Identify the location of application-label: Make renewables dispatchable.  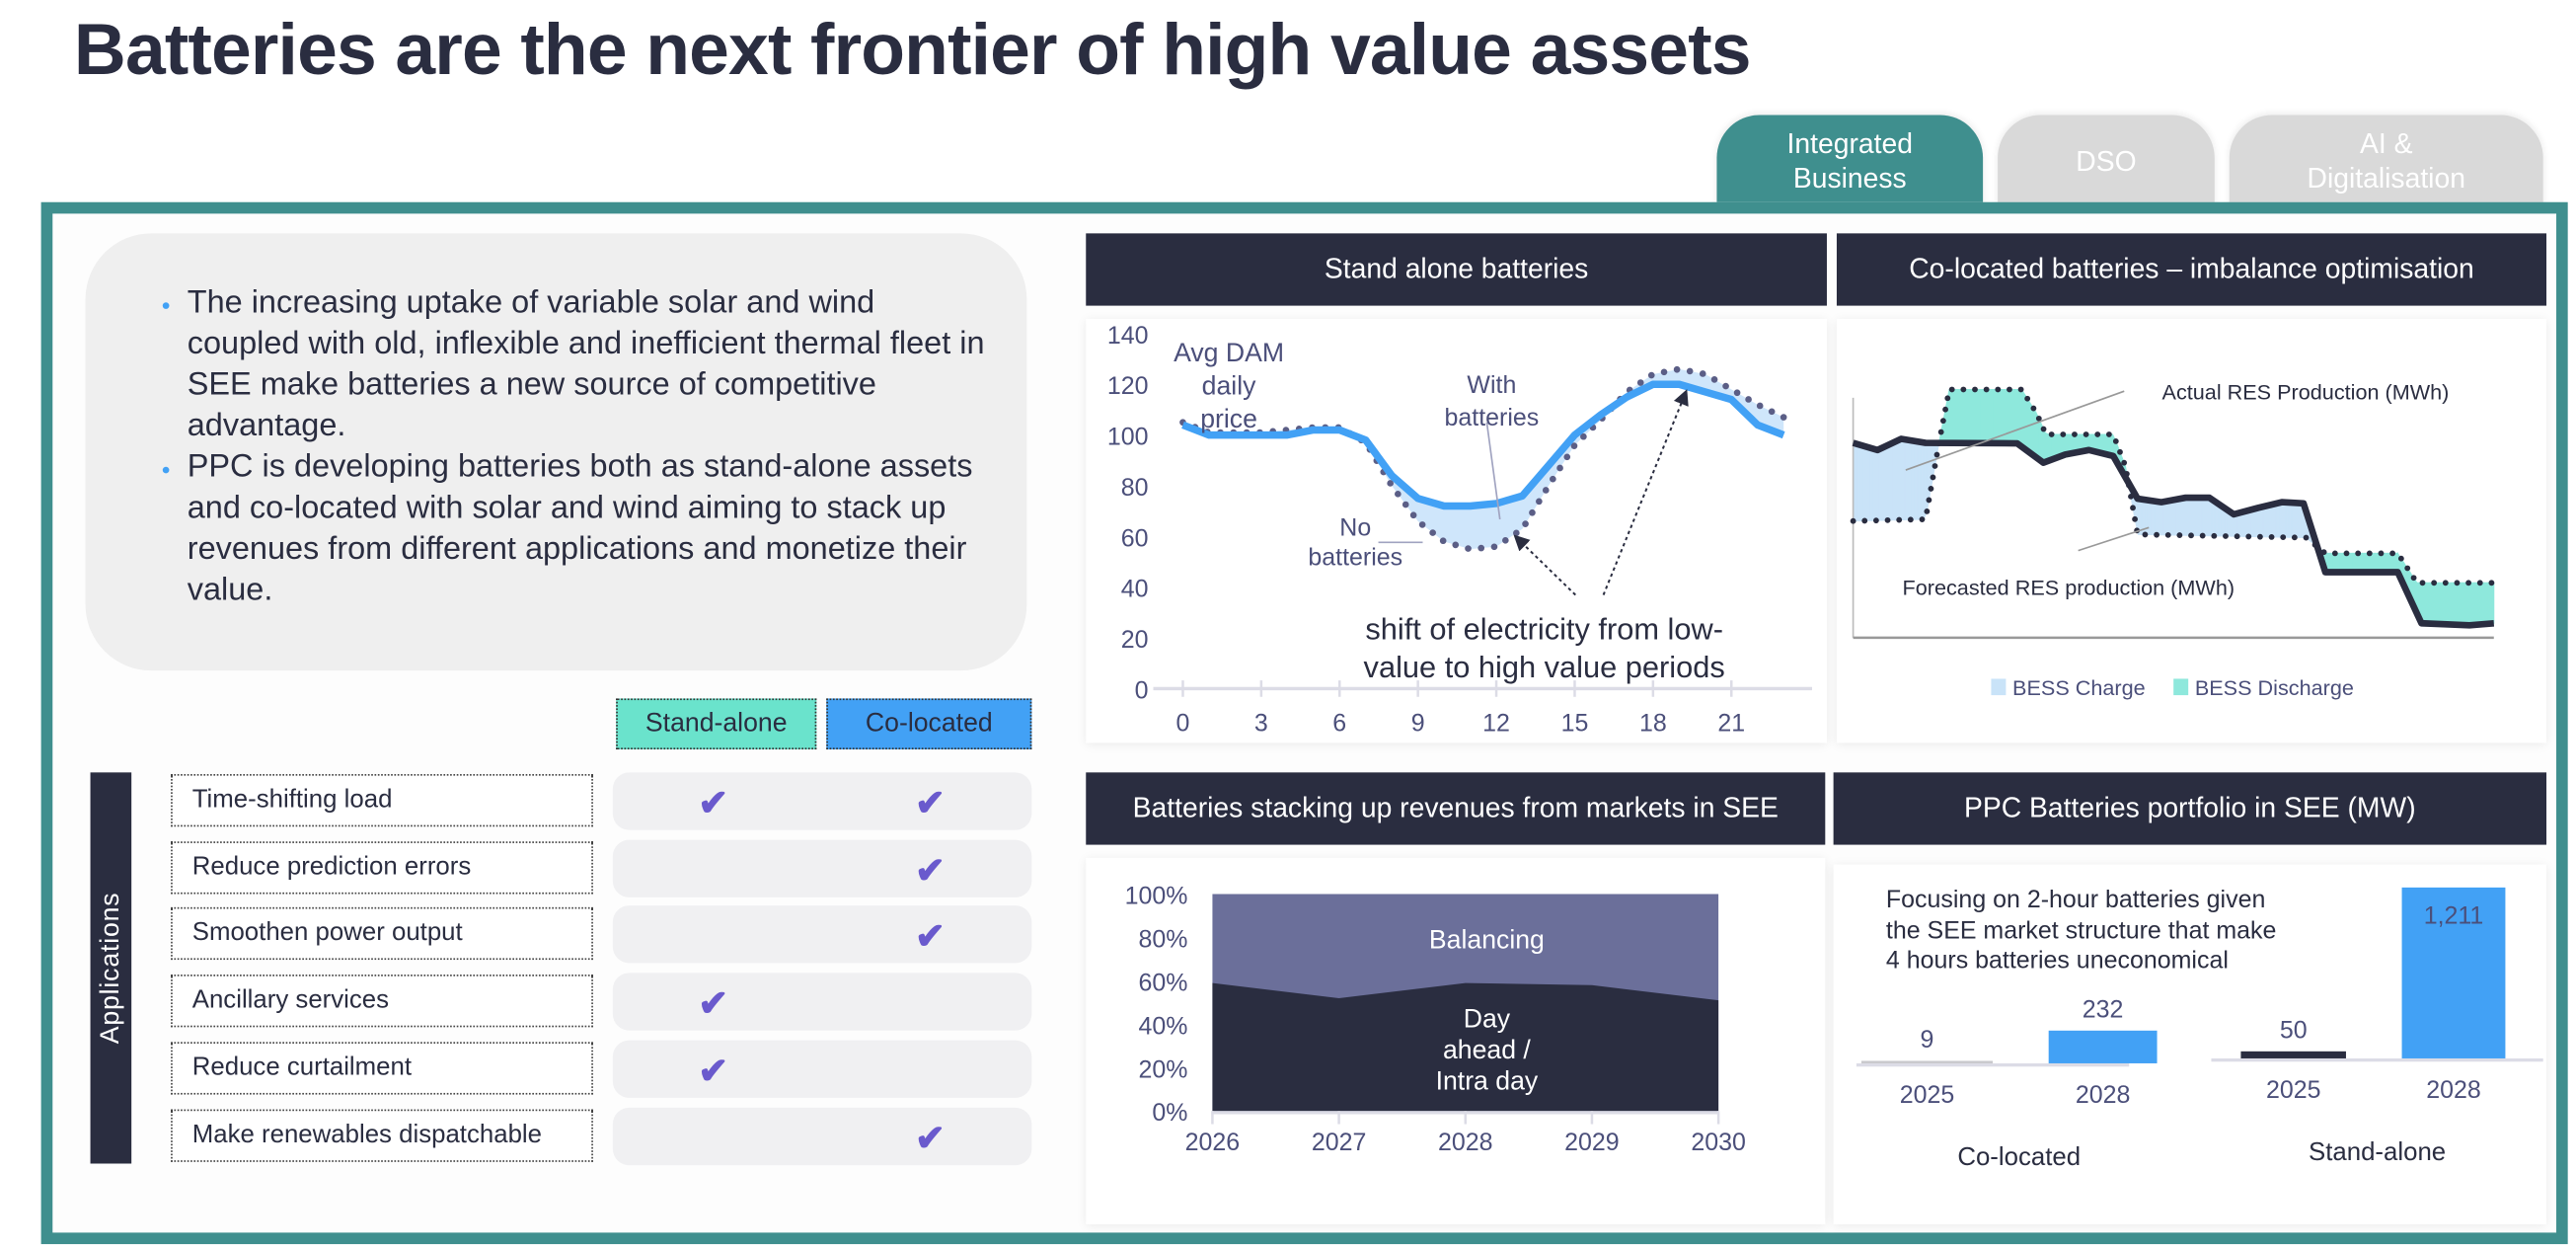
(382, 1135).